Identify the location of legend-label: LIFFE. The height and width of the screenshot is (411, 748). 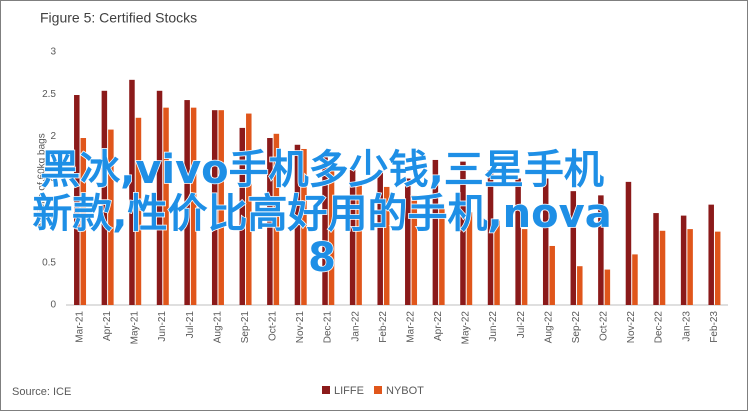
(349, 391).